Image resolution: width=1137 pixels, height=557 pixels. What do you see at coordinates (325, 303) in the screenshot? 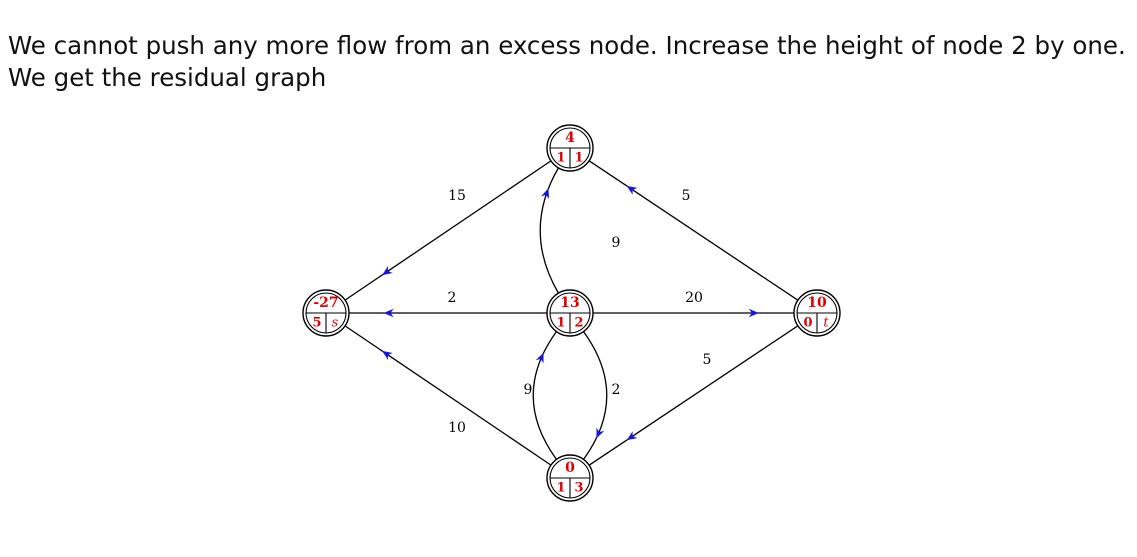
I see `node-excess: -27` at bounding box center [325, 303].